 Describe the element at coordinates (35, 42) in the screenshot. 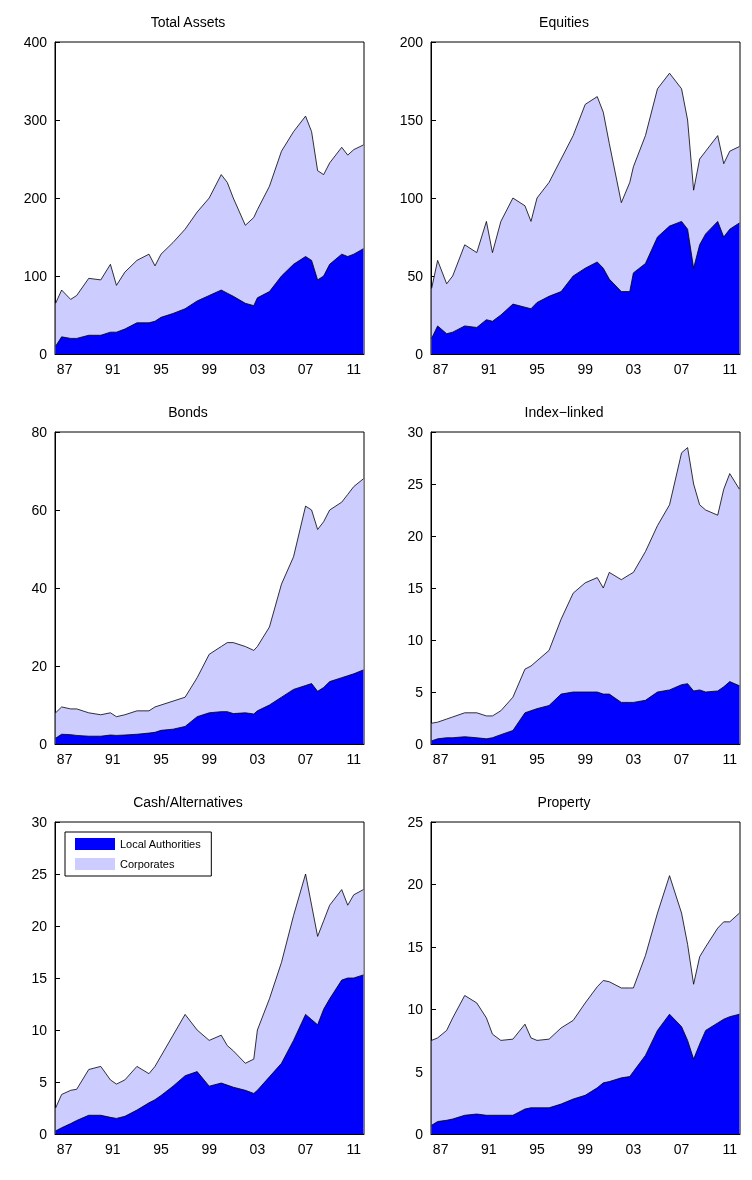

I see `y-tick-label: 400` at that location.